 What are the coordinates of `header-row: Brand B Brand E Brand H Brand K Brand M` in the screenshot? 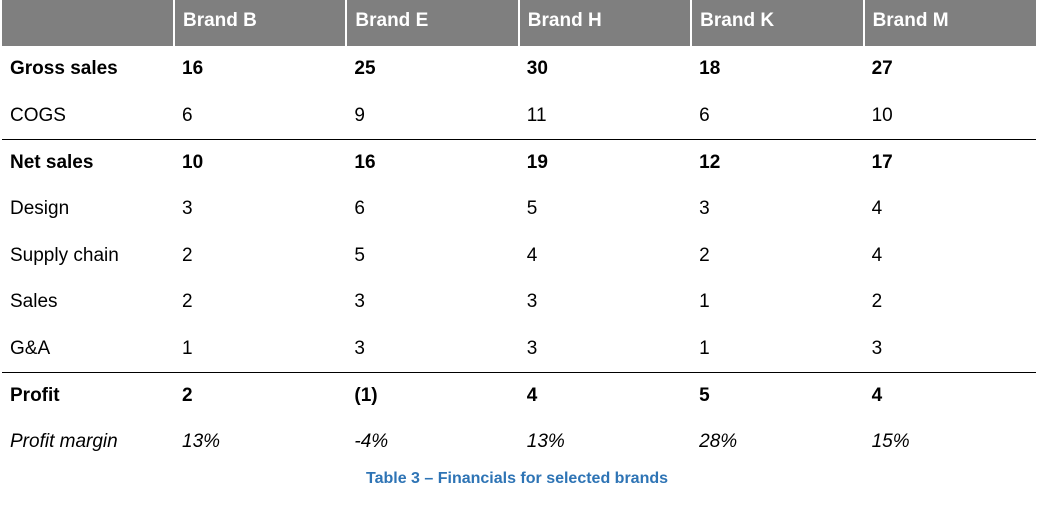 It's located at (519, 23).